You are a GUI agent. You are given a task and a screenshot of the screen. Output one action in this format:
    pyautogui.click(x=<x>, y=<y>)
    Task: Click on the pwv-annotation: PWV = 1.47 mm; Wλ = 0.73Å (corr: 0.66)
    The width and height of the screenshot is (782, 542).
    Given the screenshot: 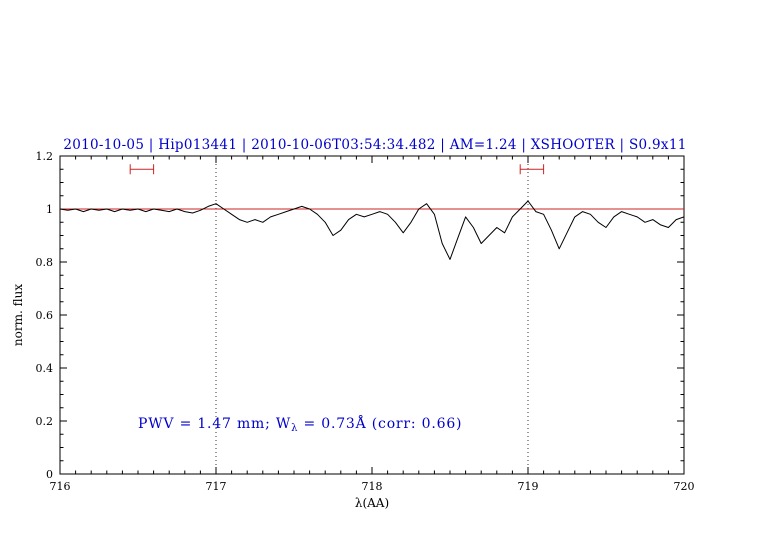 What is the action you would take?
    pyautogui.click(x=300, y=424)
    